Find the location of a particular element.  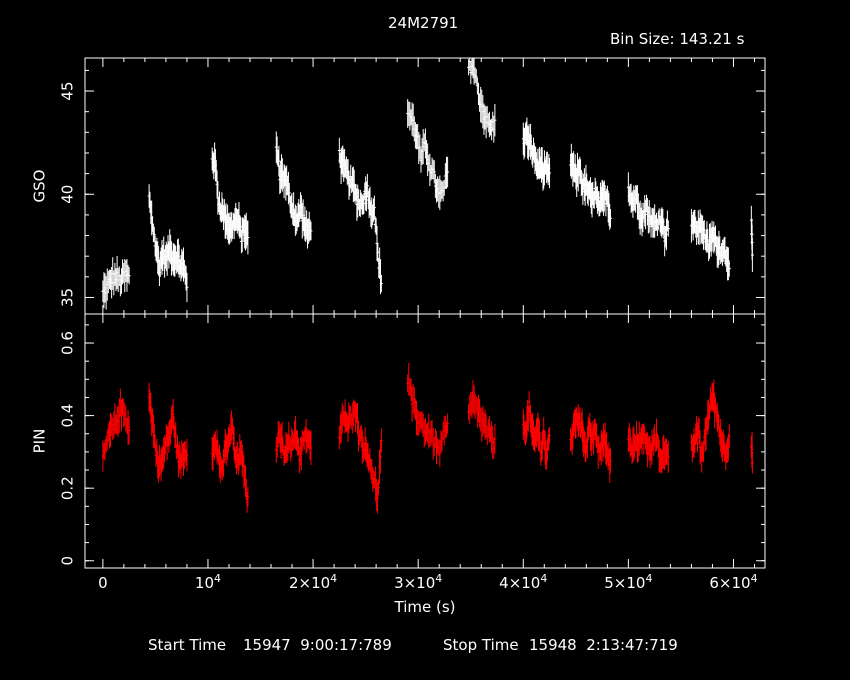

time-axis: 0 104 2×104 3×104 4×104 5×104 6×104 Time (s) is located at coordinates (427, 594).